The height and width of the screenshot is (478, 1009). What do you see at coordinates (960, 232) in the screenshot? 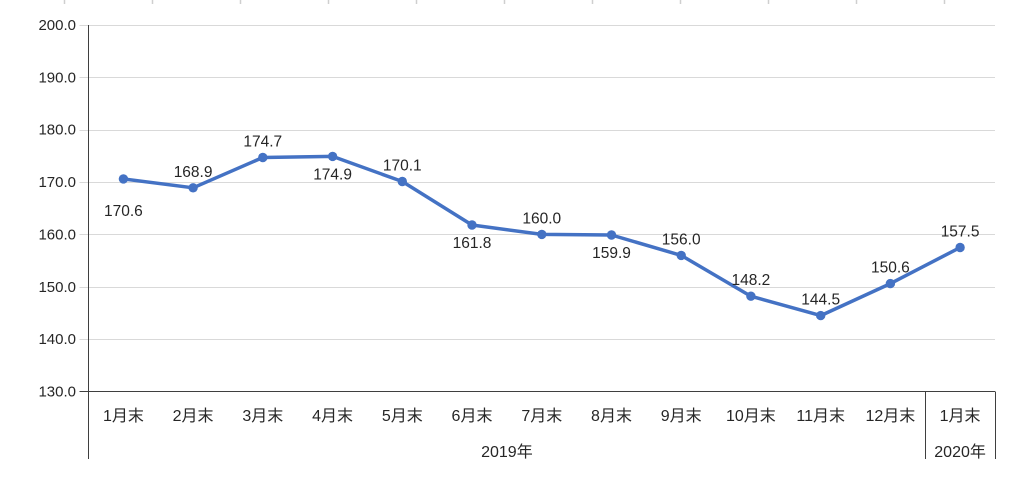
I see `data-point-label: 157.5` at bounding box center [960, 232].